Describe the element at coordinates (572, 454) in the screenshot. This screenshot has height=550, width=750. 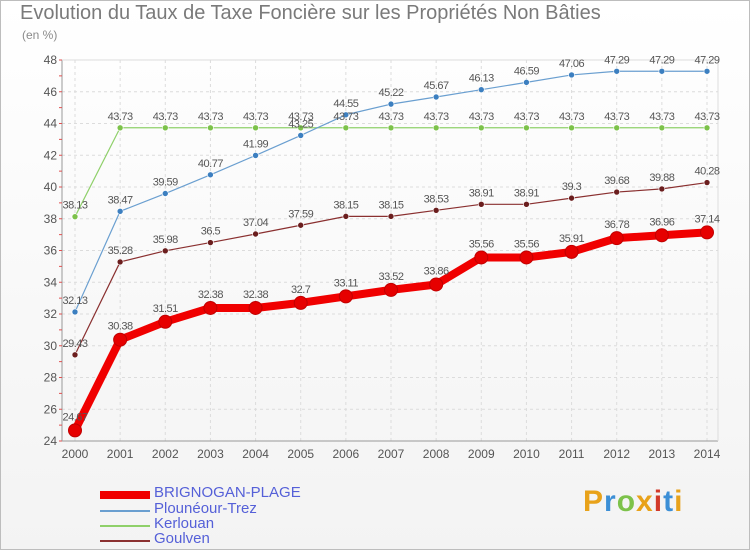
I see `x-tick-label: 2011` at that location.